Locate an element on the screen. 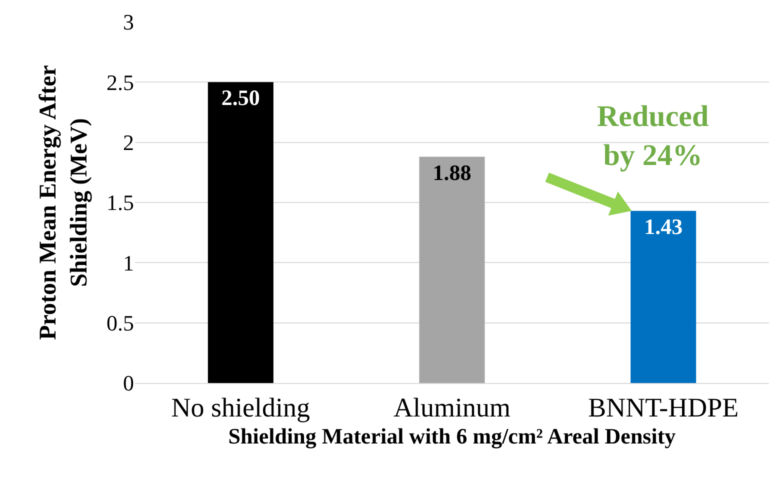 This screenshot has height=477, width=774. x-tick-label: BNNT-HDPE is located at coordinates (663, 407).